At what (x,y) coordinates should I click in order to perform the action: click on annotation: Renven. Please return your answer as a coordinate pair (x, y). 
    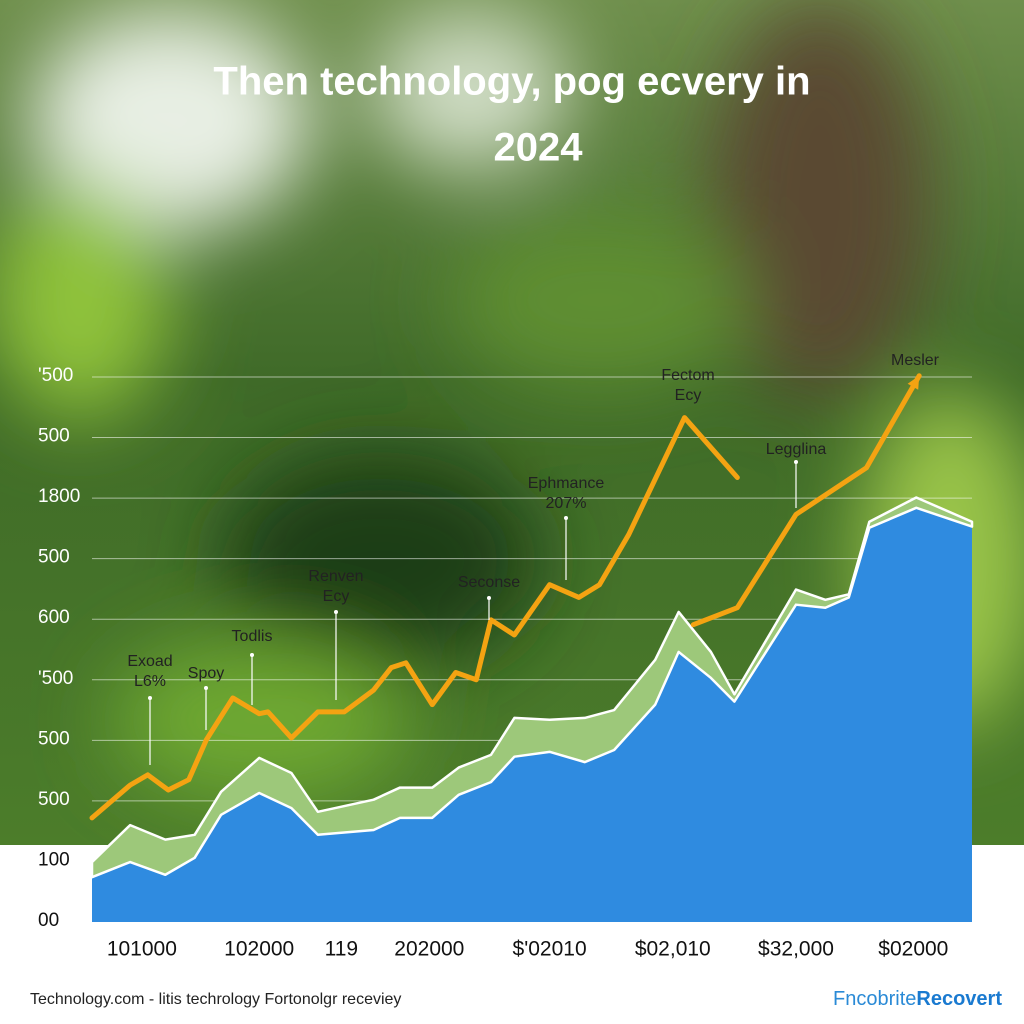
    Looking at the image, I should click on (335, 576).